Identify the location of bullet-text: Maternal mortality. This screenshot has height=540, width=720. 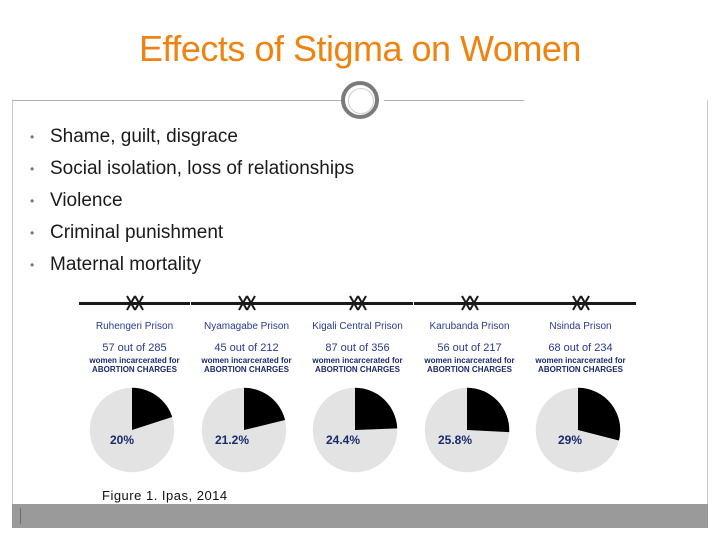
(125, 264).